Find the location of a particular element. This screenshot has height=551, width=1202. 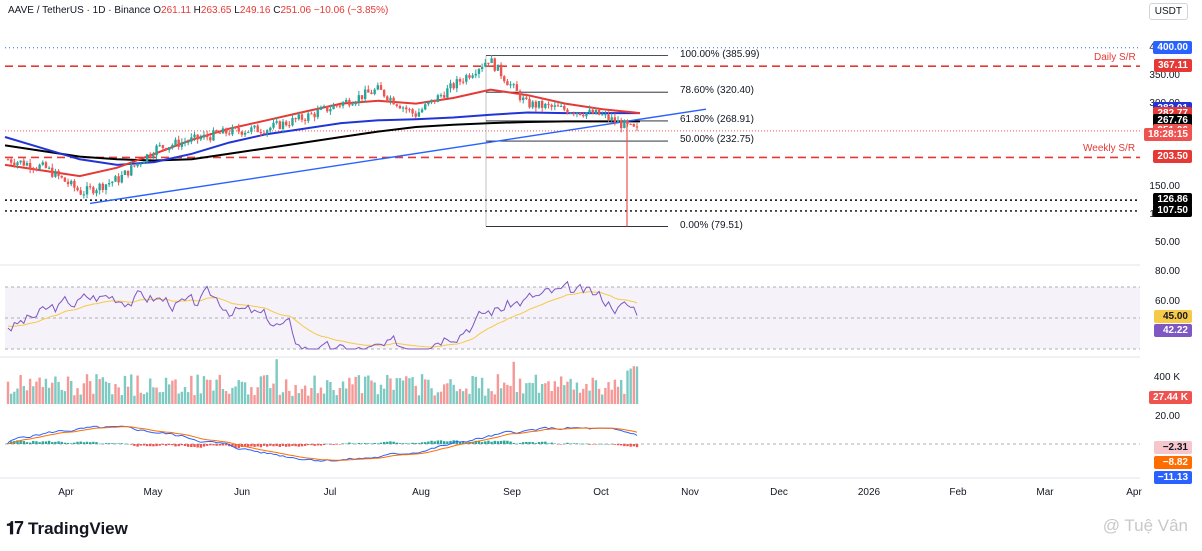

time-axis-label: Mar is located at coordinates (1045, 492).